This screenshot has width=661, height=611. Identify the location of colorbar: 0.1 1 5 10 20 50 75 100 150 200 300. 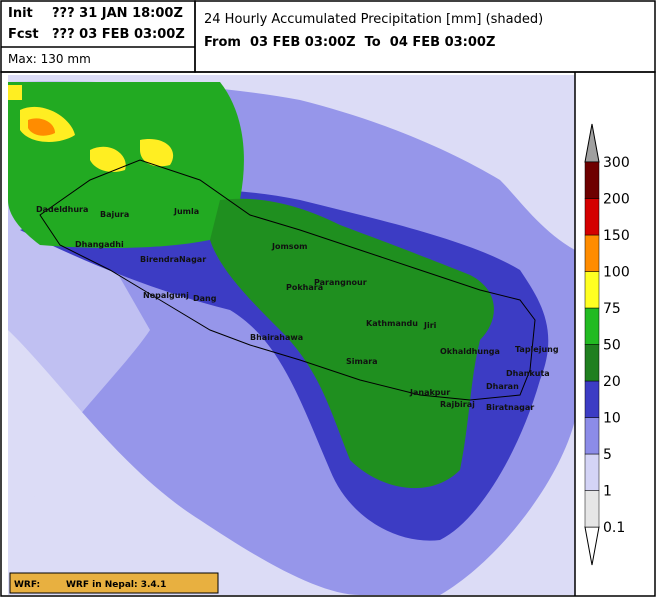
(607, 344).